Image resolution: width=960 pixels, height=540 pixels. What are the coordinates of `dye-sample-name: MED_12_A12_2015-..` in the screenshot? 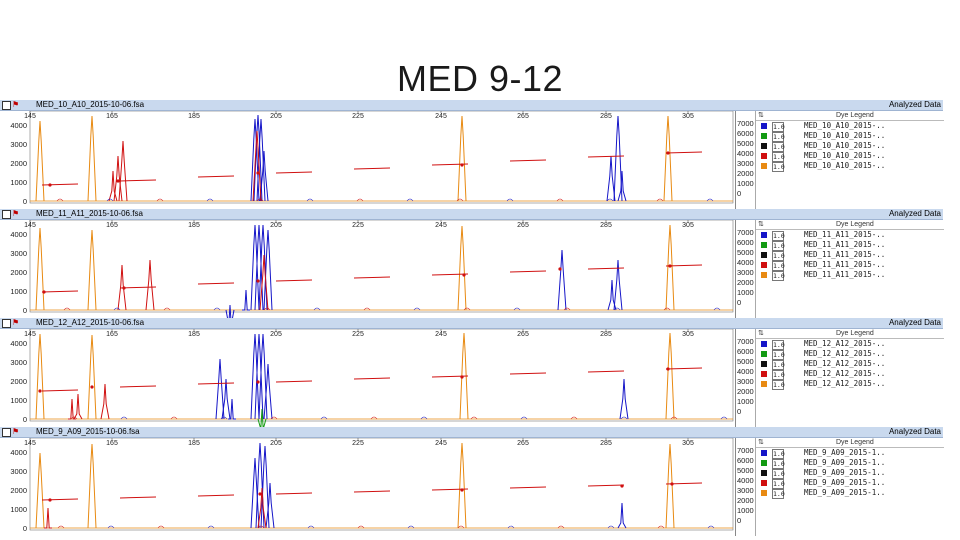 It's located at (845, 373).